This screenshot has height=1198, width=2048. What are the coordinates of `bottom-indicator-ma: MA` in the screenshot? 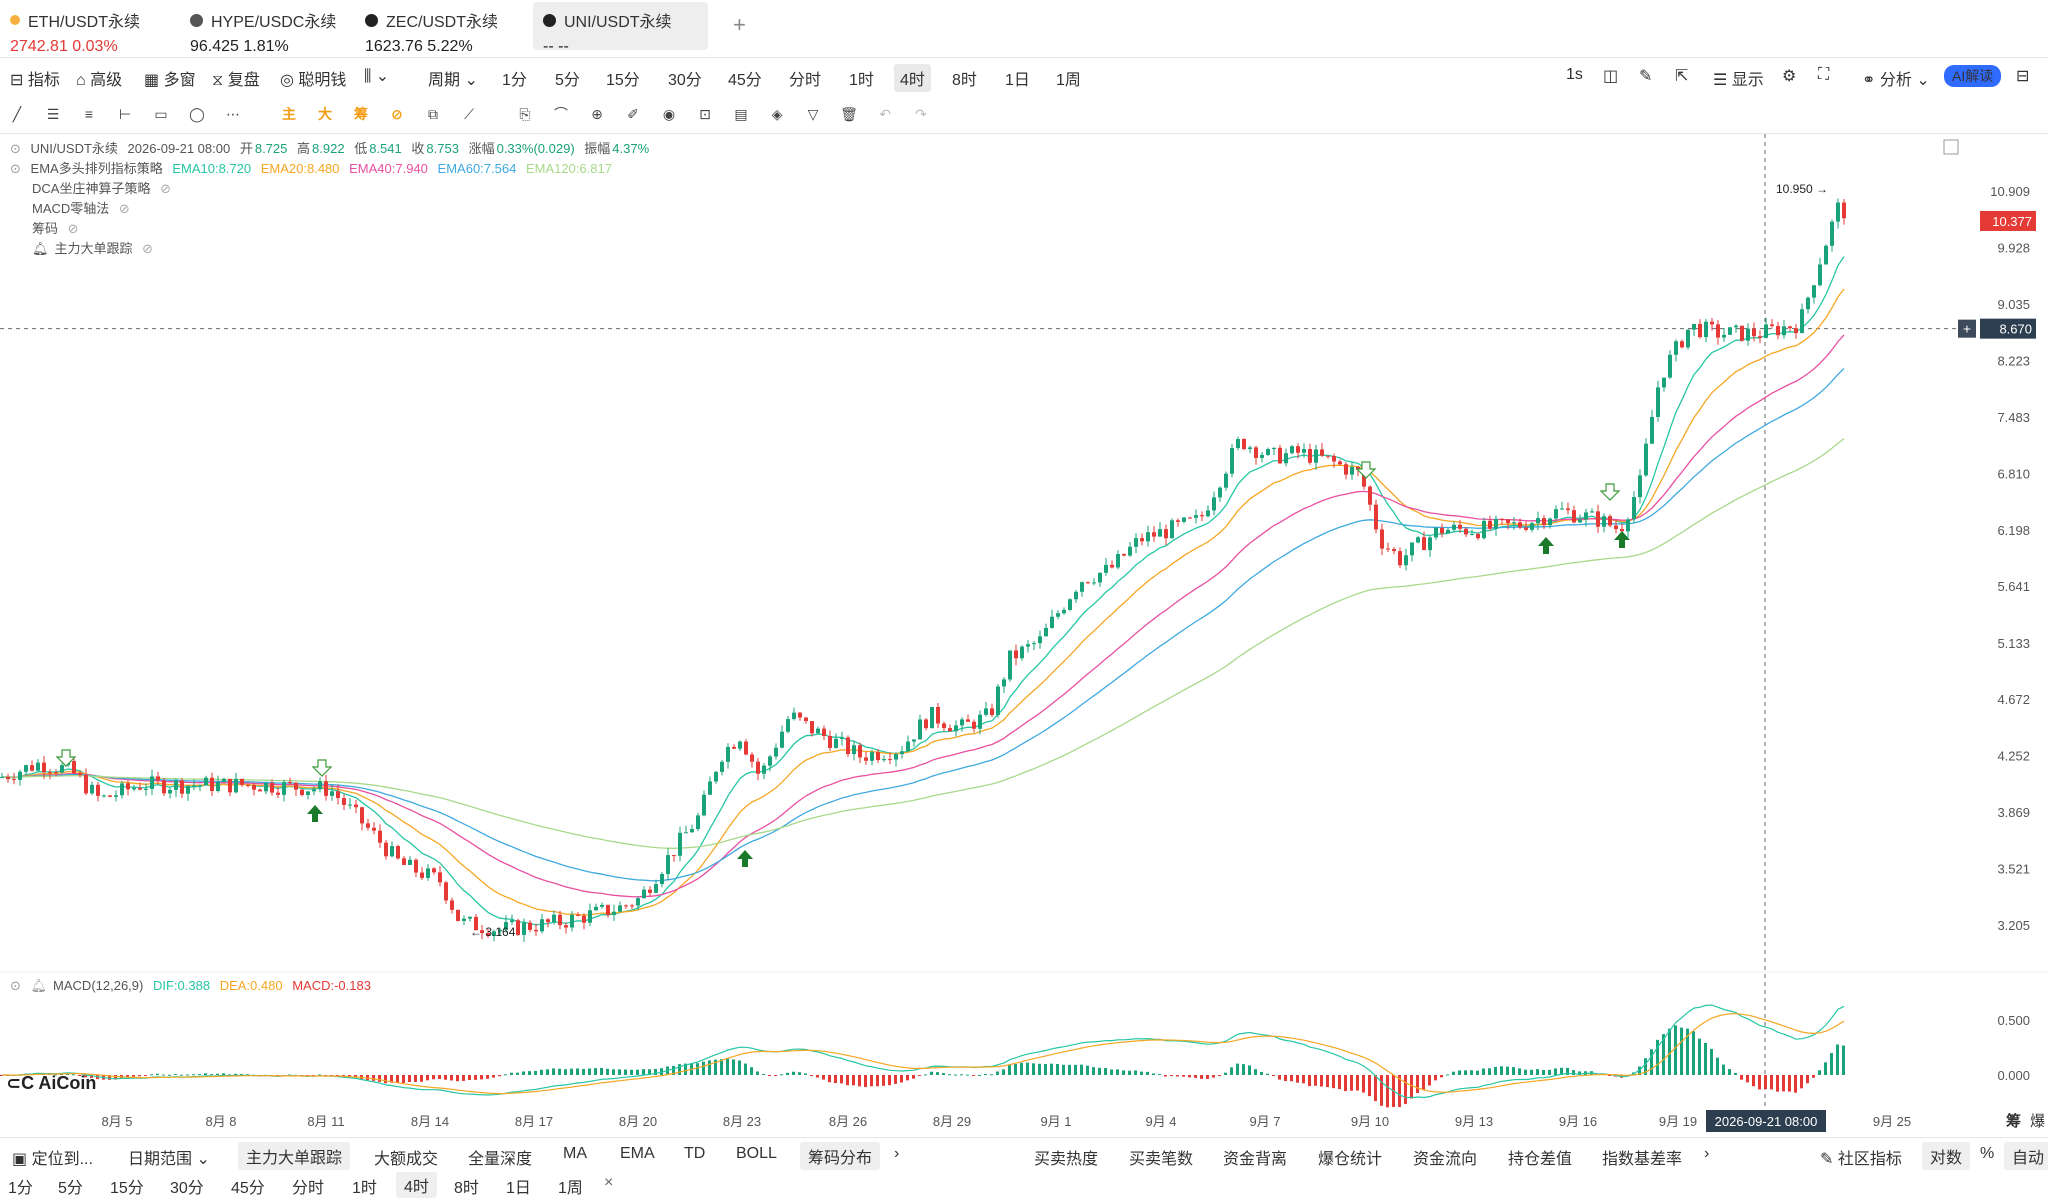 It's located at (575, 1153).